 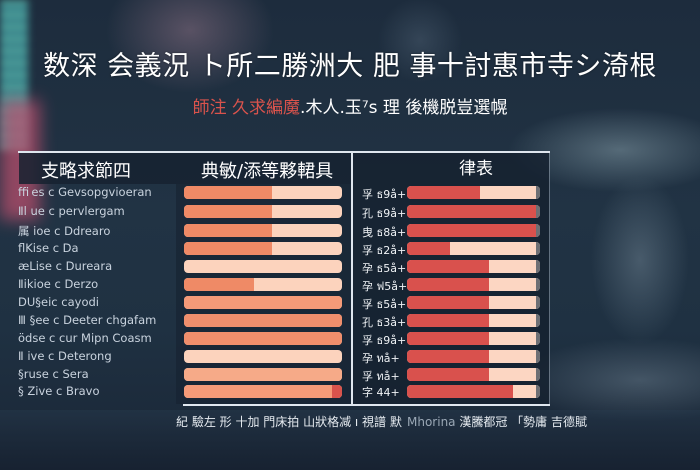 What do you see at coordinates (246, 108) in the screenshot?
I see `subtitle-highlight: 師注 久求編魔` at bounding box center [246, 108].